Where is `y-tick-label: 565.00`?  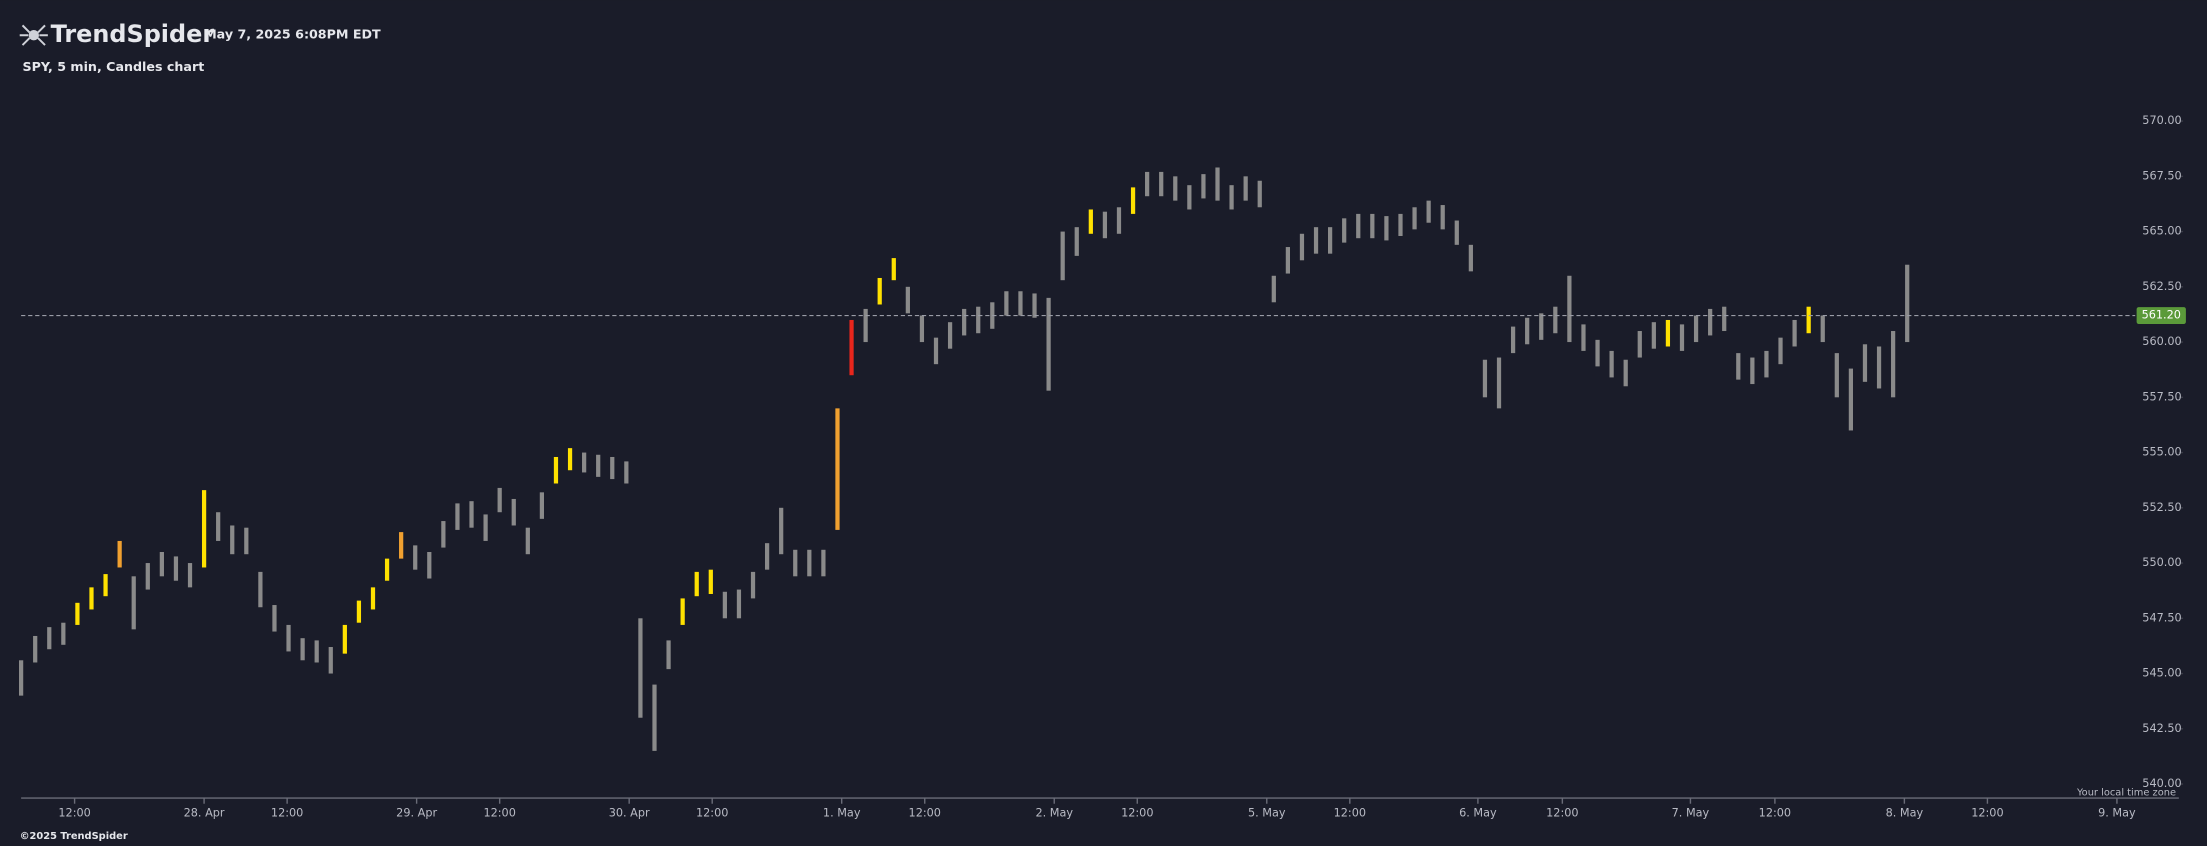 y-tick-label: 565.00 is located at coordinates (2161, 231).